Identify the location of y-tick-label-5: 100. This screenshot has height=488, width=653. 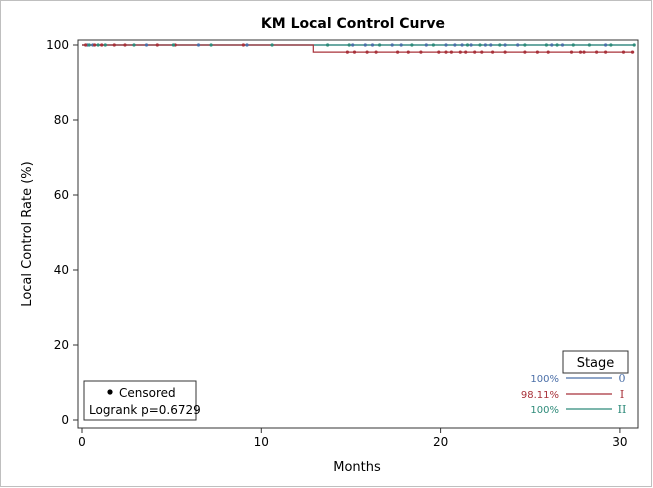
(57, 45).